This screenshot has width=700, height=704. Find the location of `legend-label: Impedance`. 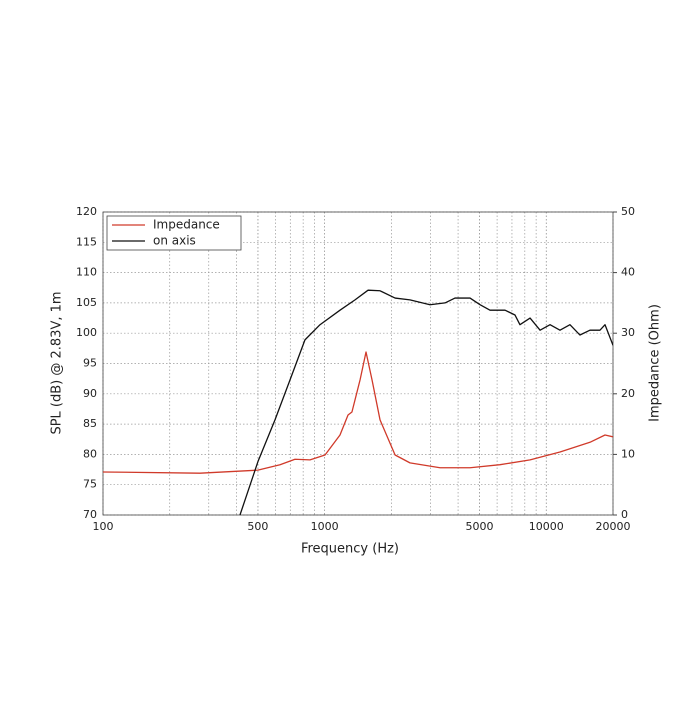

legend-label: Impedance is located at coordinates (186, 225).